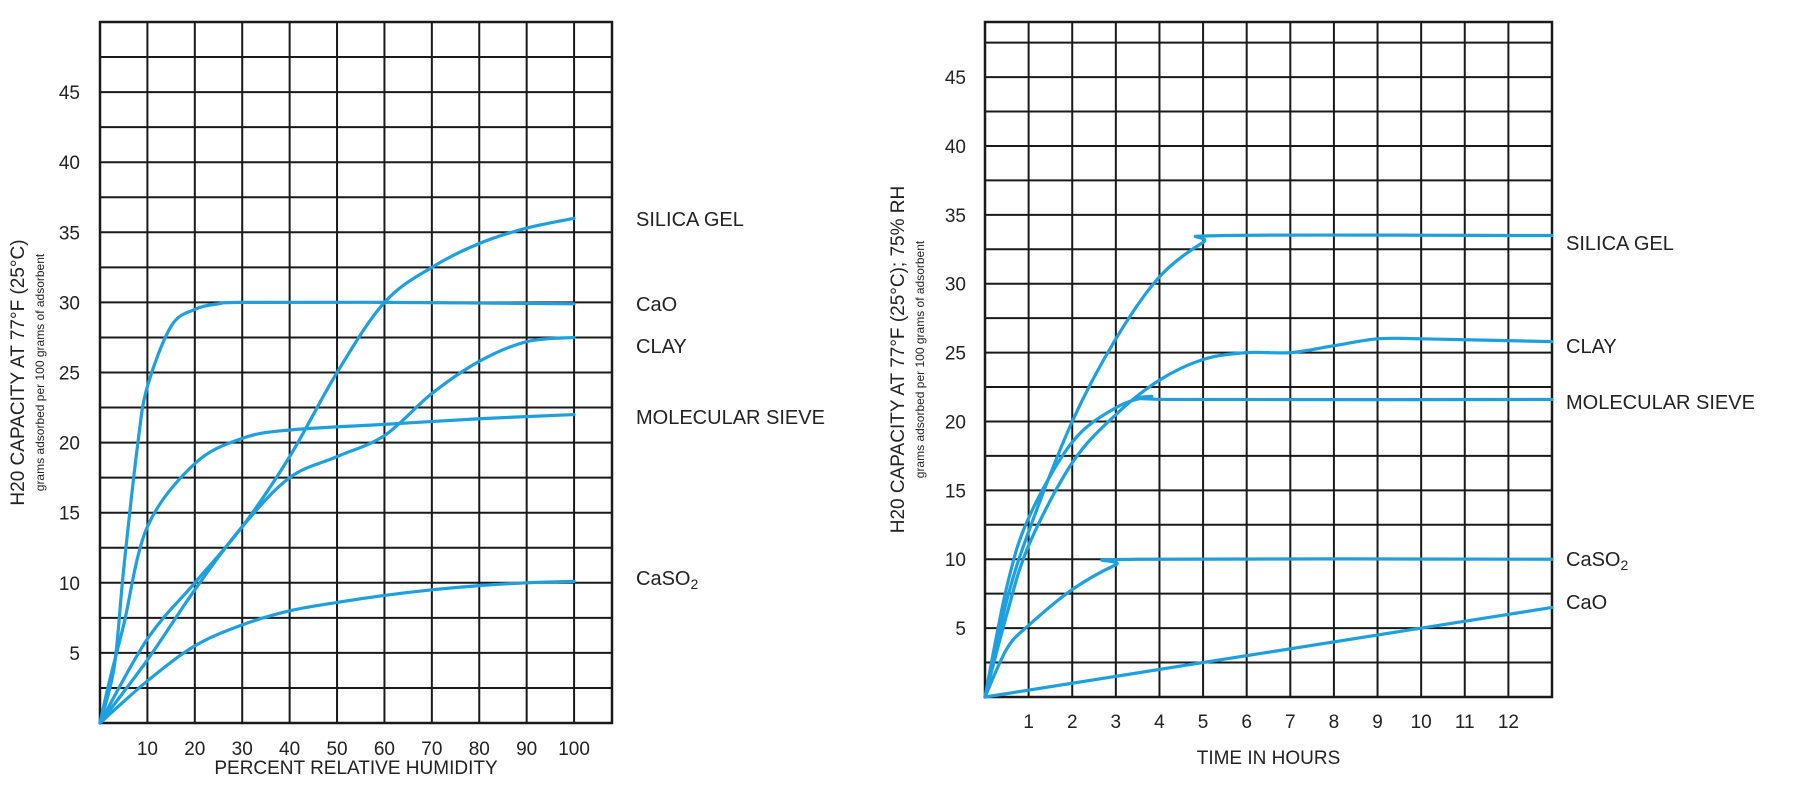 Image resolution: width=1816 pixels, height=786 pixels. I want to click on right-x-tick-label: 2, so click(1072, 722).